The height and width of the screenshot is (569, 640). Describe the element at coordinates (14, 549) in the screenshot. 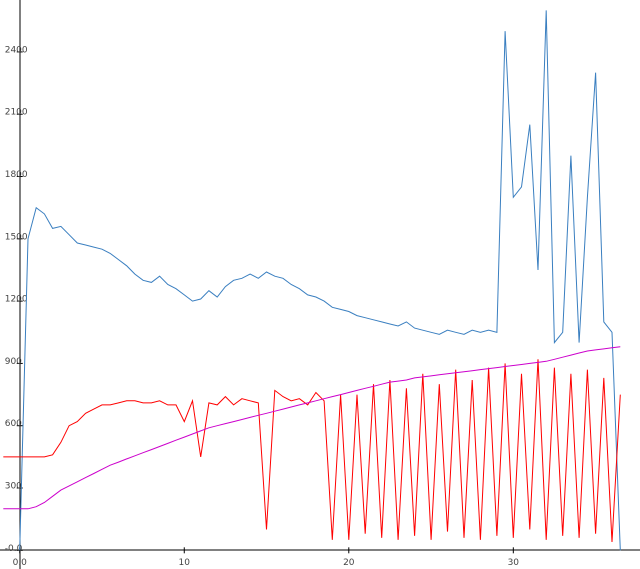

I see `y-tick-label: -0.0` at that location.